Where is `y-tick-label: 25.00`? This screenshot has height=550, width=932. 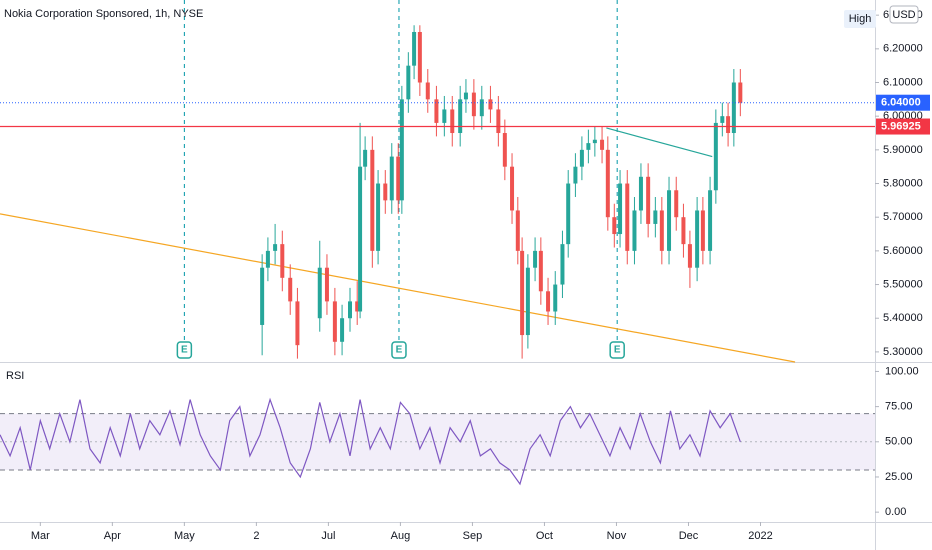
y-tick-label: 25.00 is located at coordinates (899, 477).